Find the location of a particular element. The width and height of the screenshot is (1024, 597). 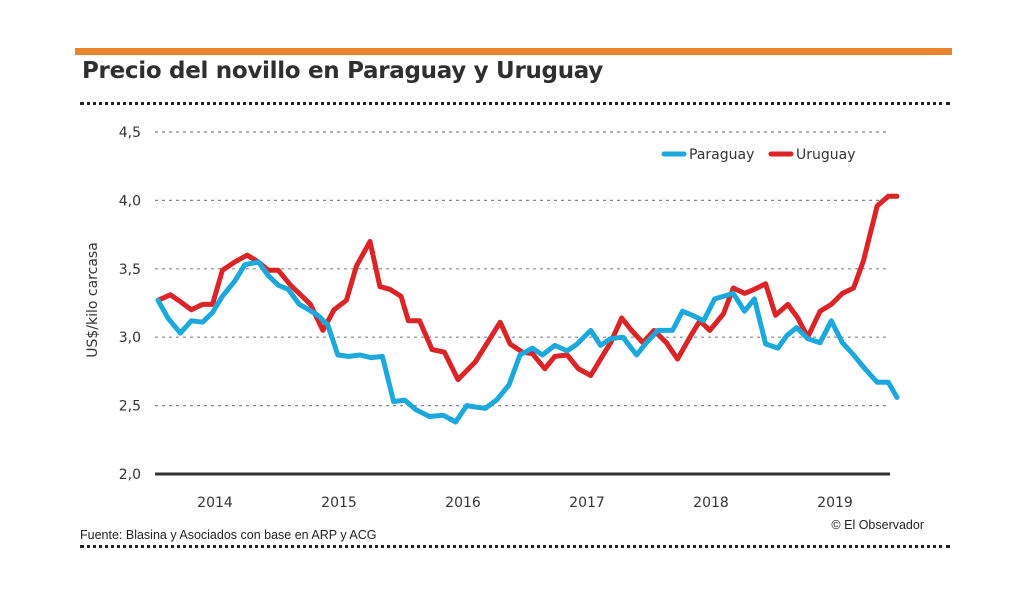

y-tick-label: 4,5 is located at coordinates (130, 133).